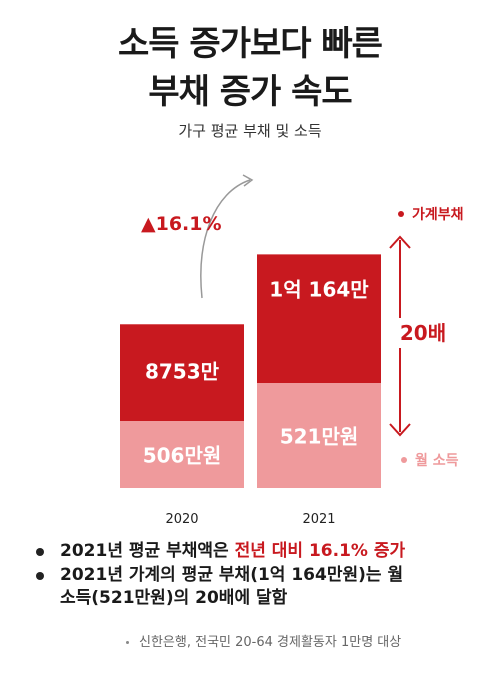  What do you see at coordinates (401, 214) in the screenshot?
I see `legend-dot-debt` at bounding box center [401, 214].